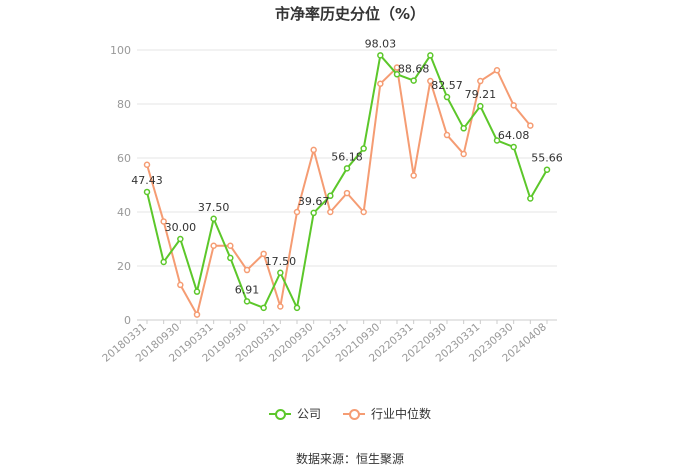  Describe the element at coordinates (347, 156) in the screenshot. I see `data-label-20210331: 56.18` at that location.